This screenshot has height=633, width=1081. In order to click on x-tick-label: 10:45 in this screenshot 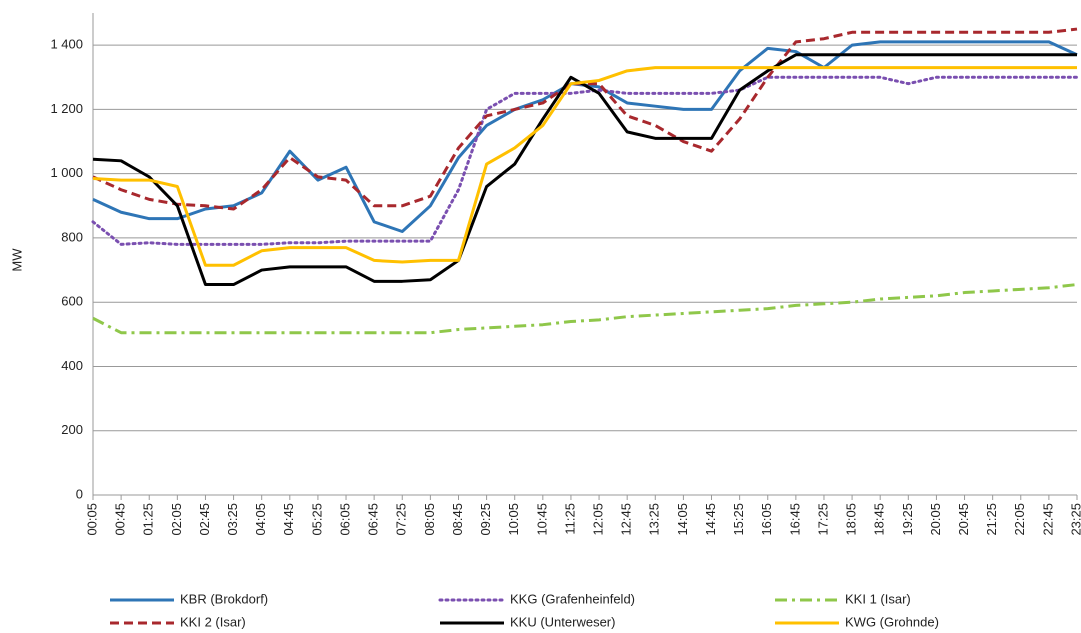, I will do `click(541, 519)`.